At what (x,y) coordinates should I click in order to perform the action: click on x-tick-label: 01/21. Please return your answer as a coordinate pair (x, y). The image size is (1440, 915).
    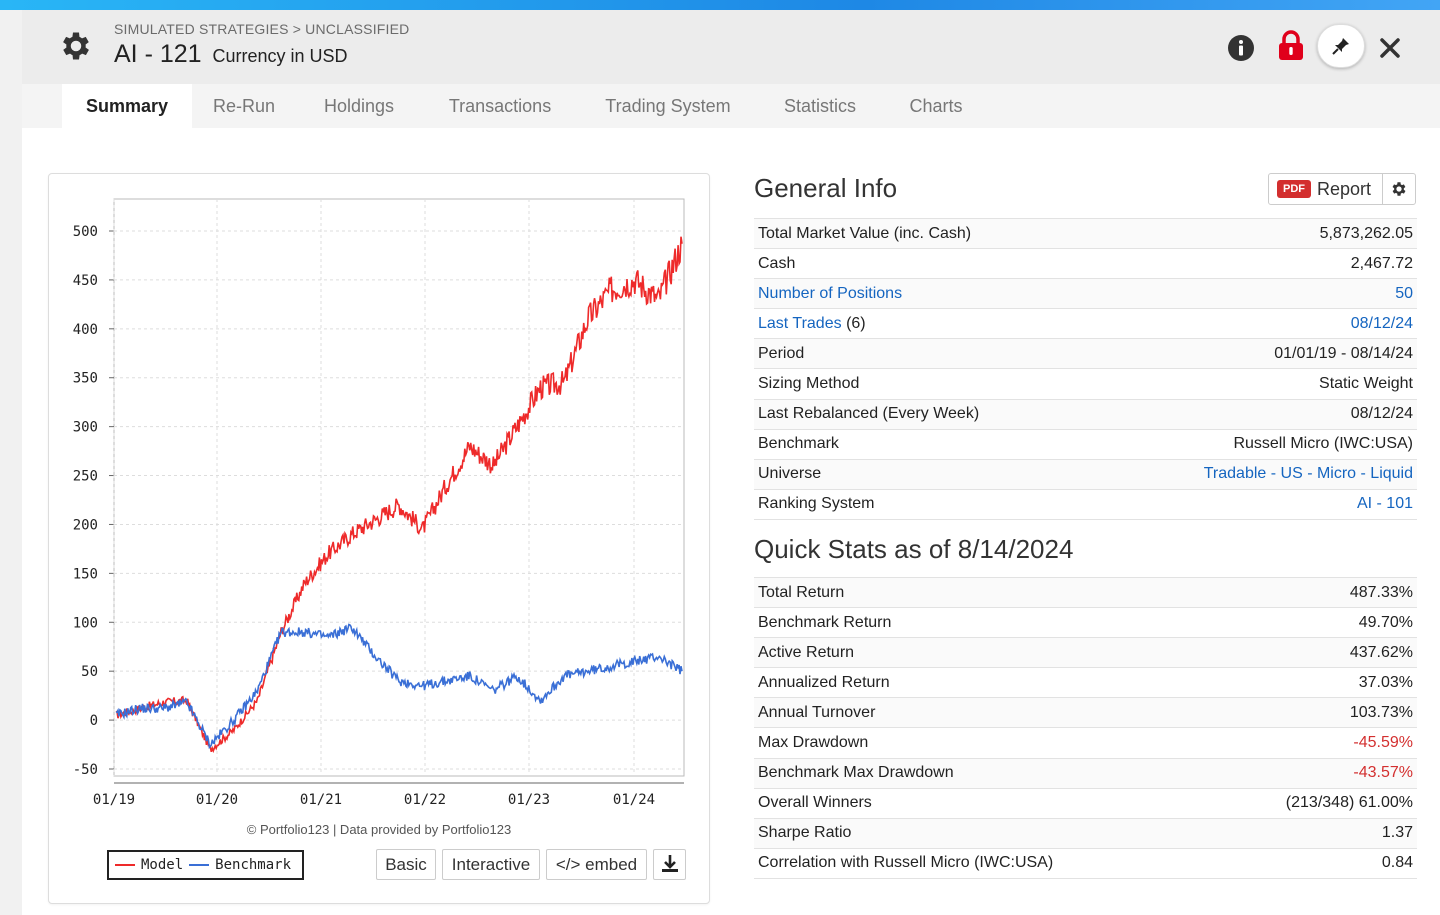
    Looking at the image, I should click on (321, 800).